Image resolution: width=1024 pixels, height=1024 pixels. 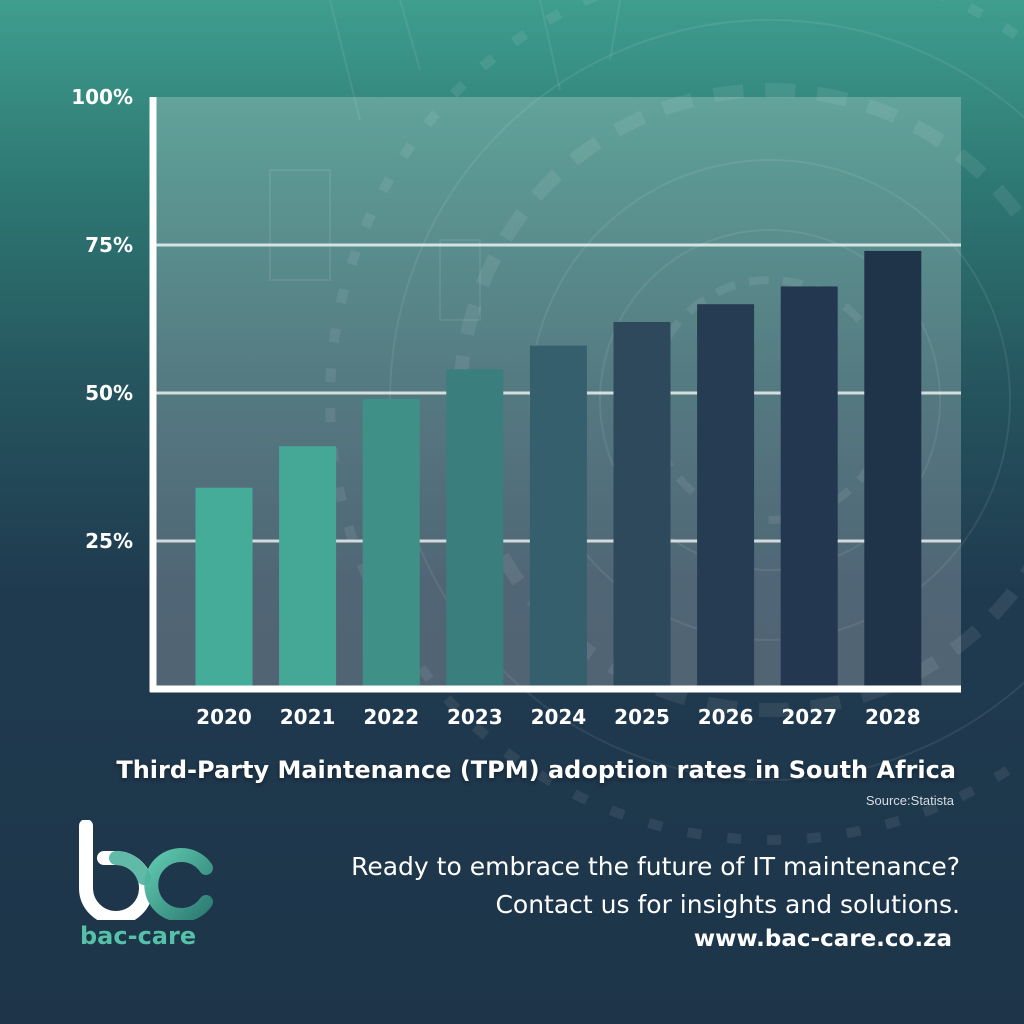 I want to click on bc-logo-icon, so click(x=146, y=870).